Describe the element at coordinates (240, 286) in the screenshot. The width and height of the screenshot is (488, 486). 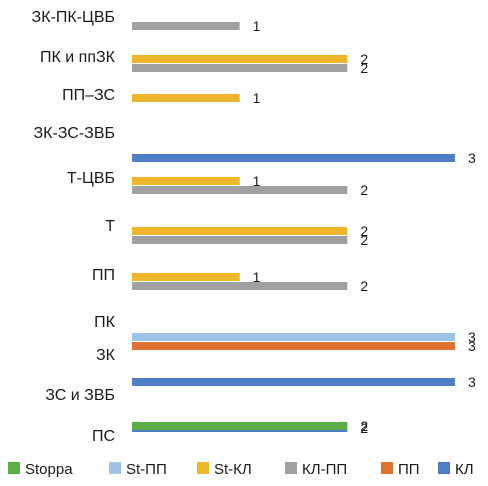
I see `bar-кл-пп-6` at that location.